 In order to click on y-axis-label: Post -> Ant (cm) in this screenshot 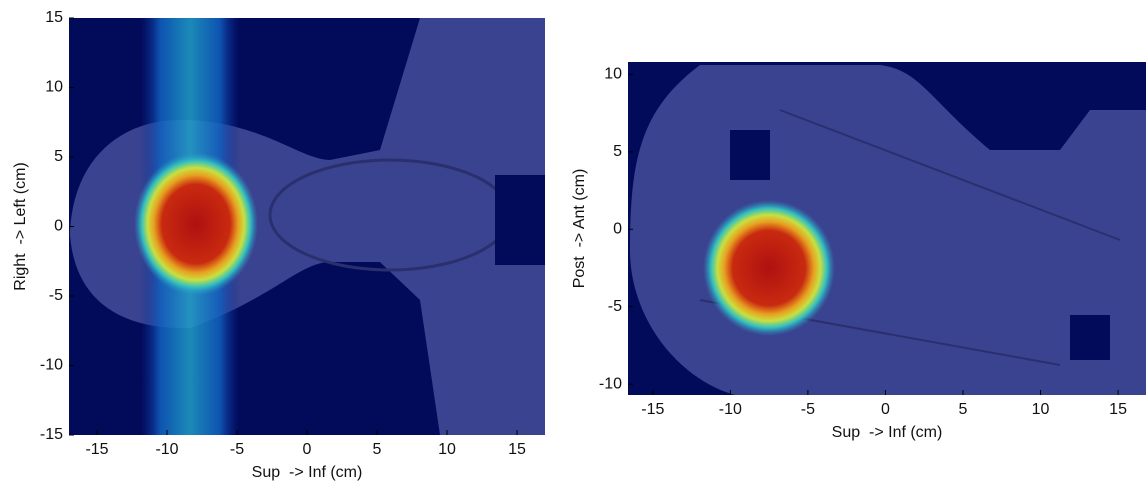, I will do `click(579, 229)`.